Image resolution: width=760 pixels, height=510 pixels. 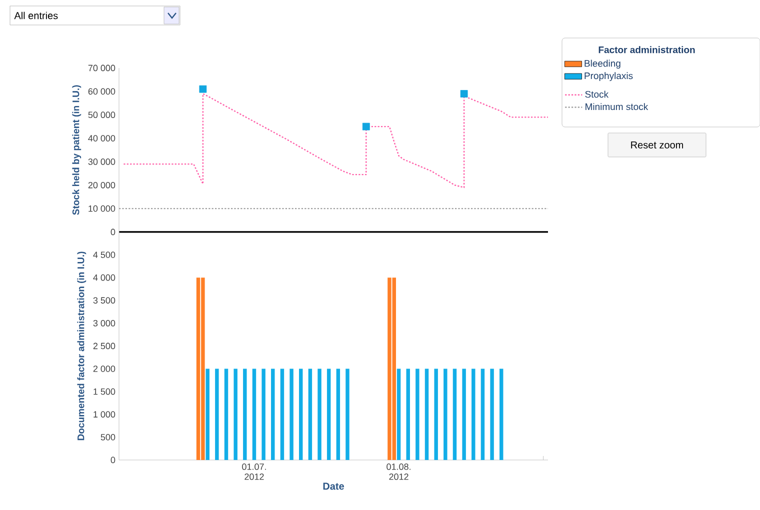 I want to click on text: Reset zoom, so click(x=657, y=144).